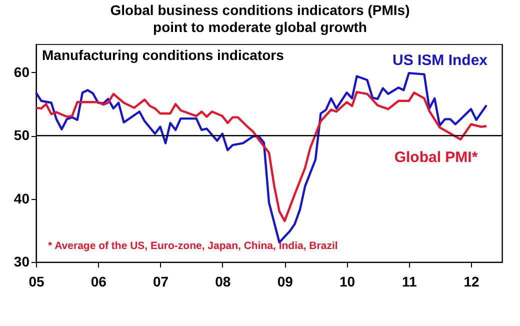 The image size is (520, 326). What do you see at coordinates (98, 282) in the screenshot?
I see `x-tick-label: 06` at bounding box center [98, 282].